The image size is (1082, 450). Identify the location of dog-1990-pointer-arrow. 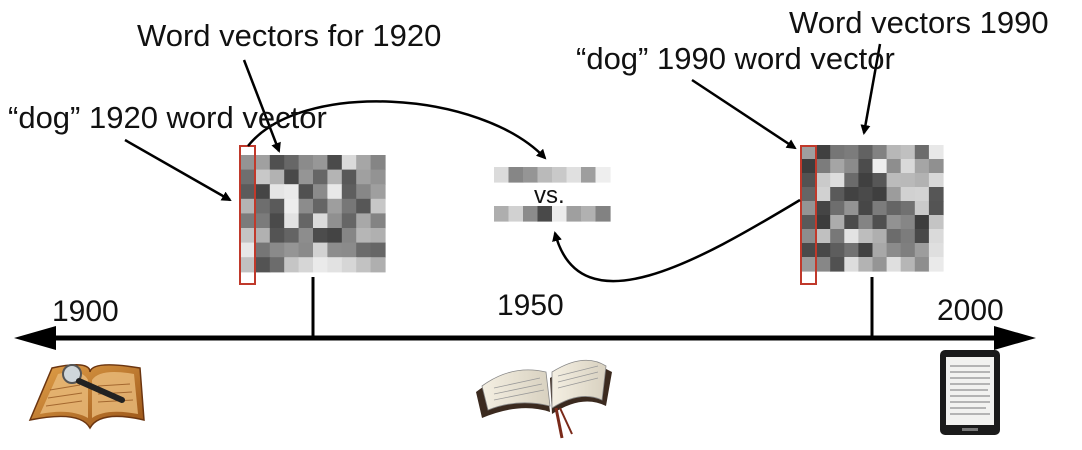
(744, 114).